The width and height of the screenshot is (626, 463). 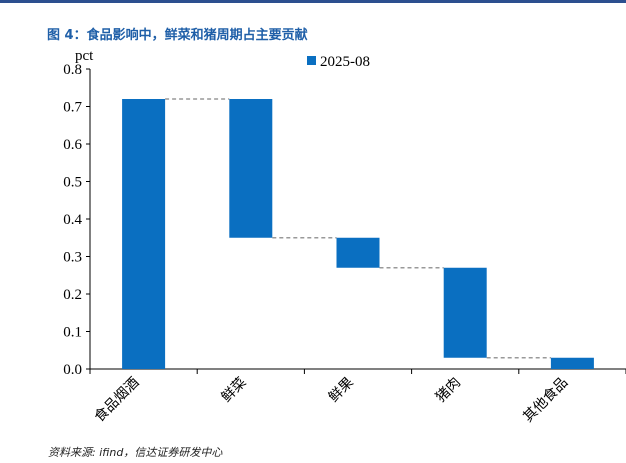 What do you see at coordinates (311, 60) in the screenshot?
I see `legend-swatch` at bounding box center [311, 60].